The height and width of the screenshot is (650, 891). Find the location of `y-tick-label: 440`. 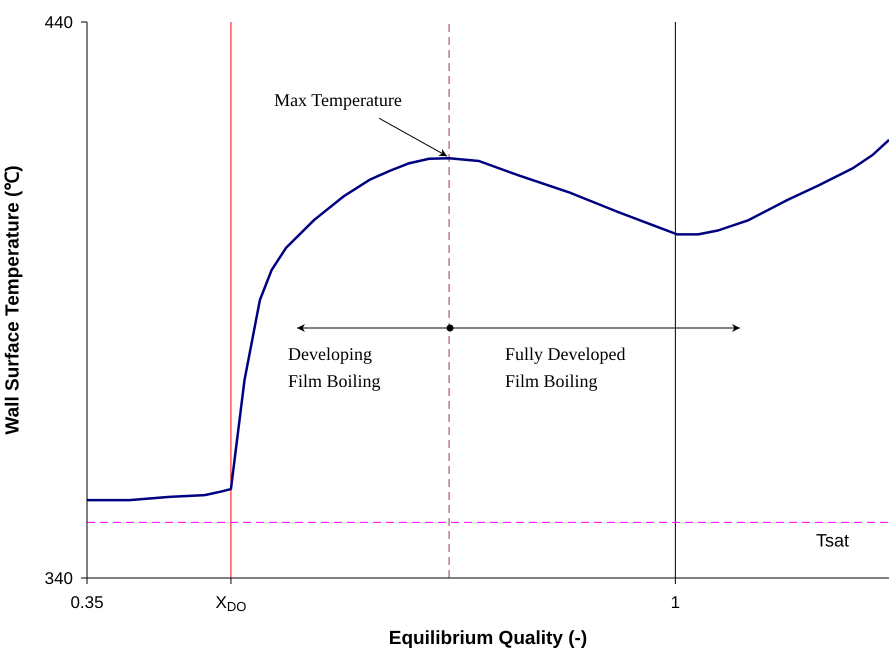

y-tick-label: 440 is located at coordinates (58, 22).